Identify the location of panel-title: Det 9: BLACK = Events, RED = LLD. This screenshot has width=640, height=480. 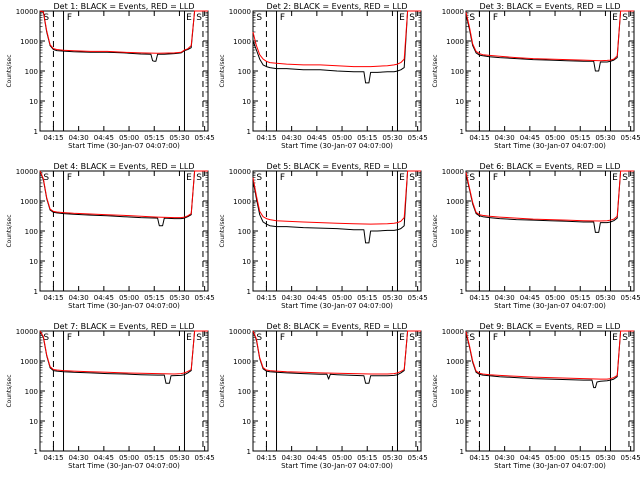
(550, 326).